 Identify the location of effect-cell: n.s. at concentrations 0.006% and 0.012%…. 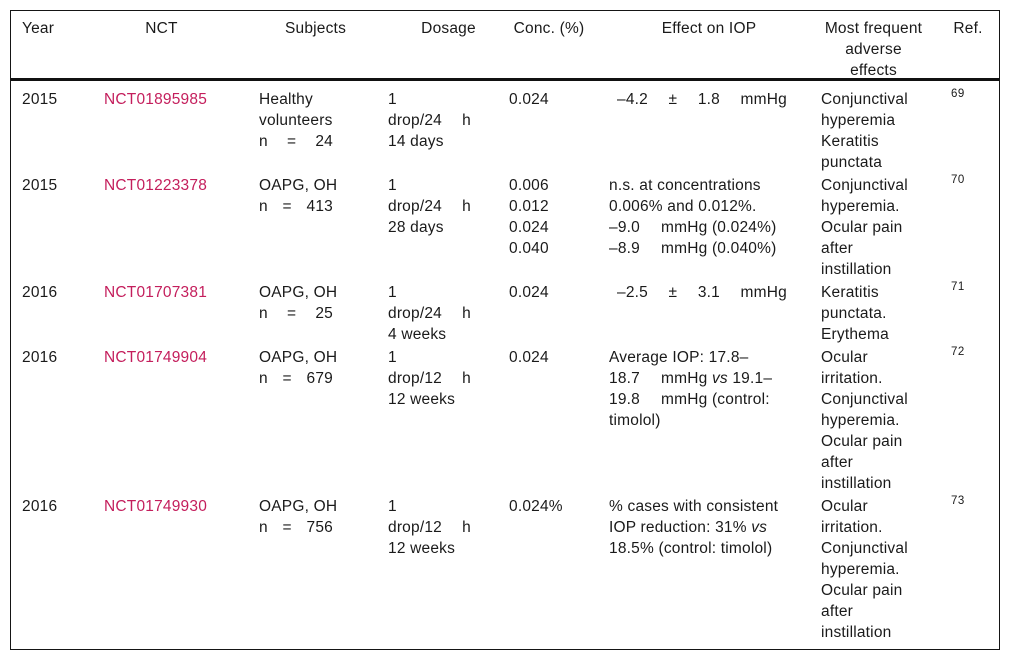
(715, 217).